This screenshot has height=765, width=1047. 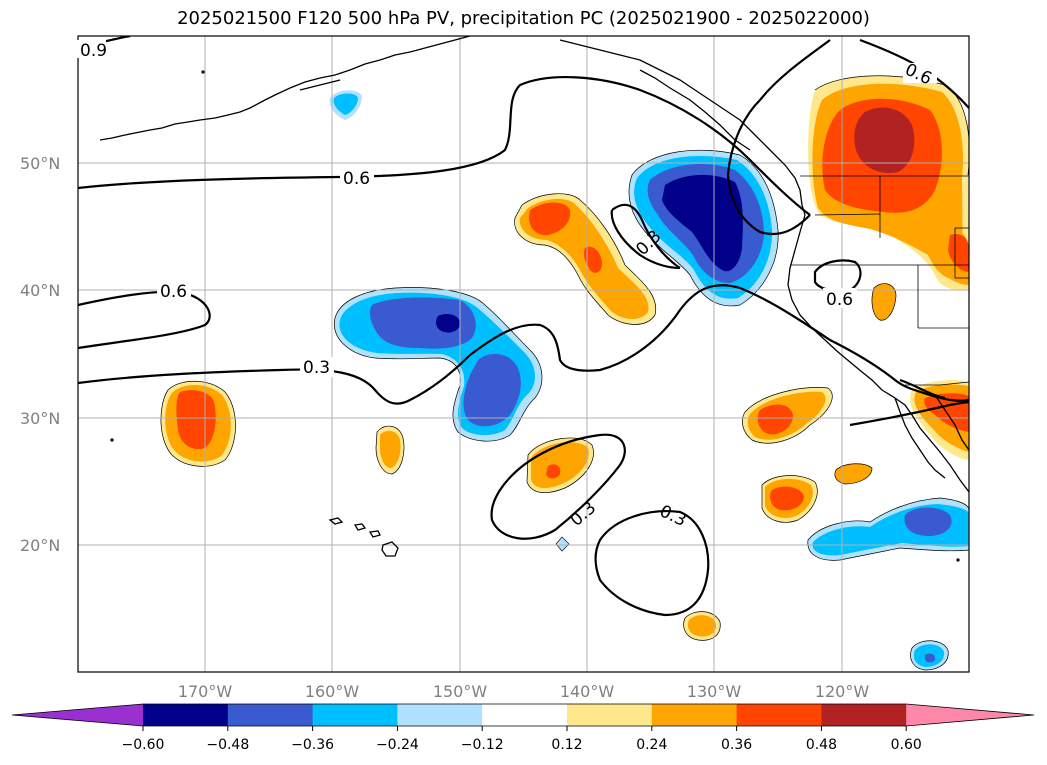 I want to click on contour-label-0.6-north: 0.6, so click(x=356, y=179).